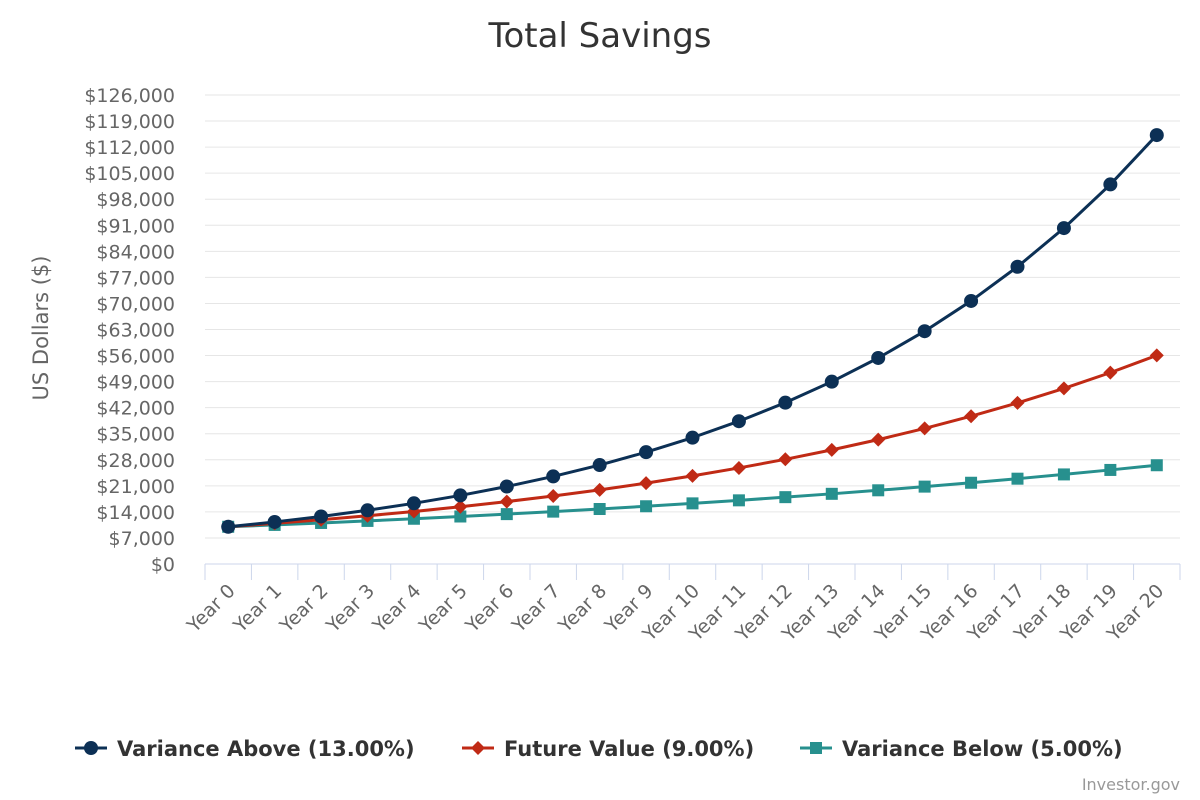 The height and width of the screenshot is (800, 1200). What do you see at coordinates (490, 609) in the screenshot?
I see `x-tick-label: Year 6` at bounding box center [490, 609].